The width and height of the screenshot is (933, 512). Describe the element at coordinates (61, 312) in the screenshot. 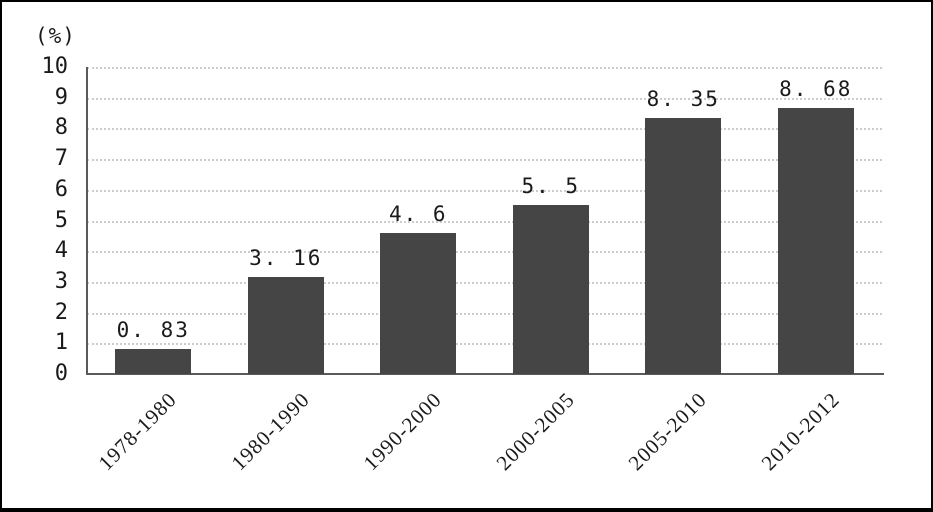

I see `y-tick-label: 2` at that location.